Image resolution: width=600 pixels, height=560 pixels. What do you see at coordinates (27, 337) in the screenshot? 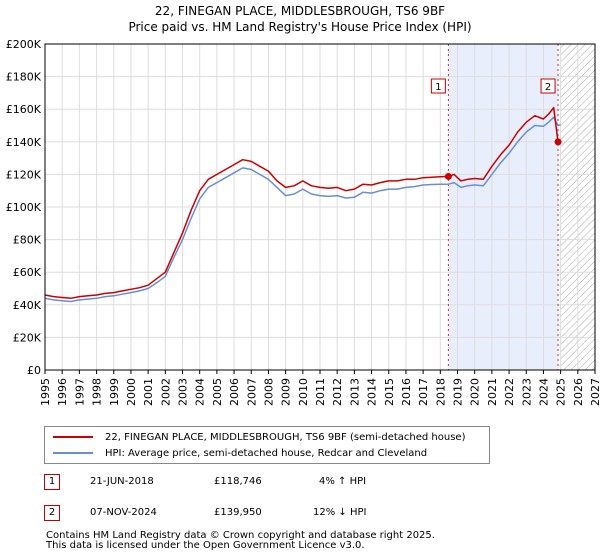
I see `y-tick-label: £20K` at bounding box center [27, 337].